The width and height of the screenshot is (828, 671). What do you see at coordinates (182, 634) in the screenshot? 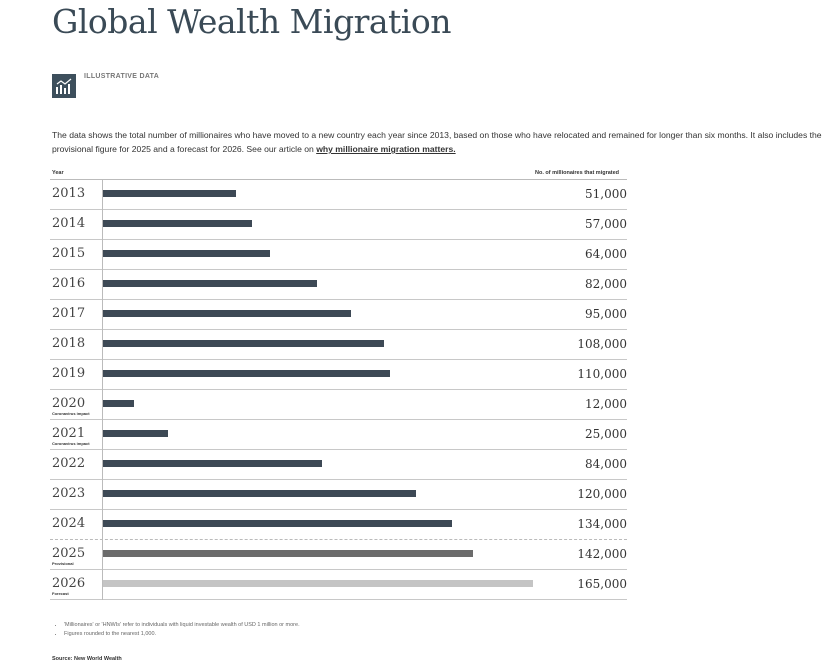
I see `footnote: Figures rounded to the nearest 1,000.` at bounding box center [182, 634].